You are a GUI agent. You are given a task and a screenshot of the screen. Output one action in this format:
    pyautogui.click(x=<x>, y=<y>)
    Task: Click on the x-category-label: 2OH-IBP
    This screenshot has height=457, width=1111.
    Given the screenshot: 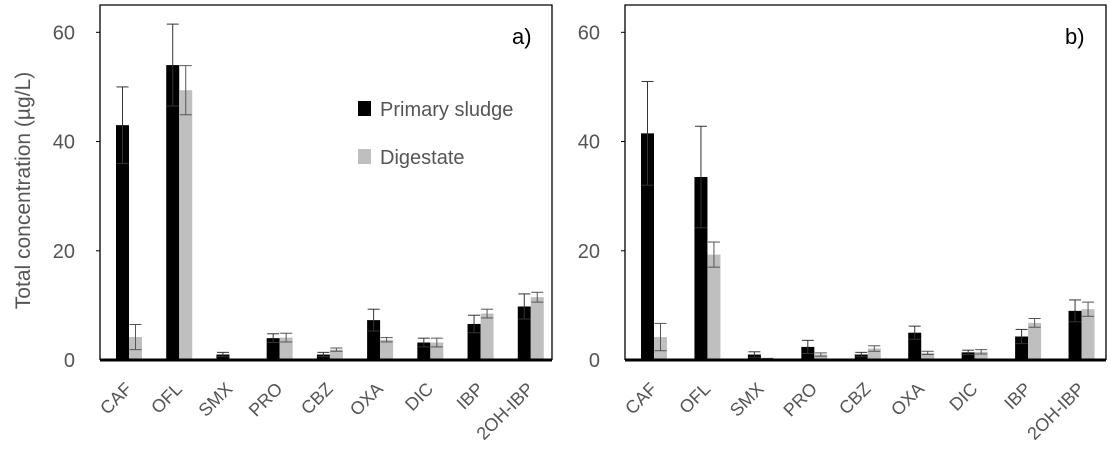 What is the action you would take?
    pyautogui.click(x=1055, y=411)
    